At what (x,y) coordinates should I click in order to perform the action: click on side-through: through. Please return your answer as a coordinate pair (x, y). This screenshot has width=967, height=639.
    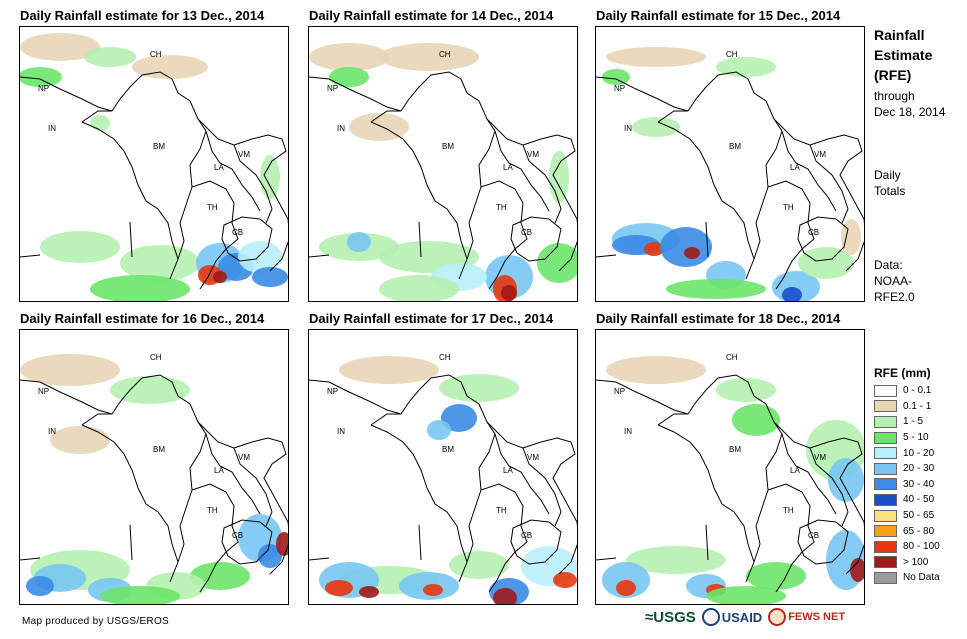
    Looking at the image, I should click on (894, 96).